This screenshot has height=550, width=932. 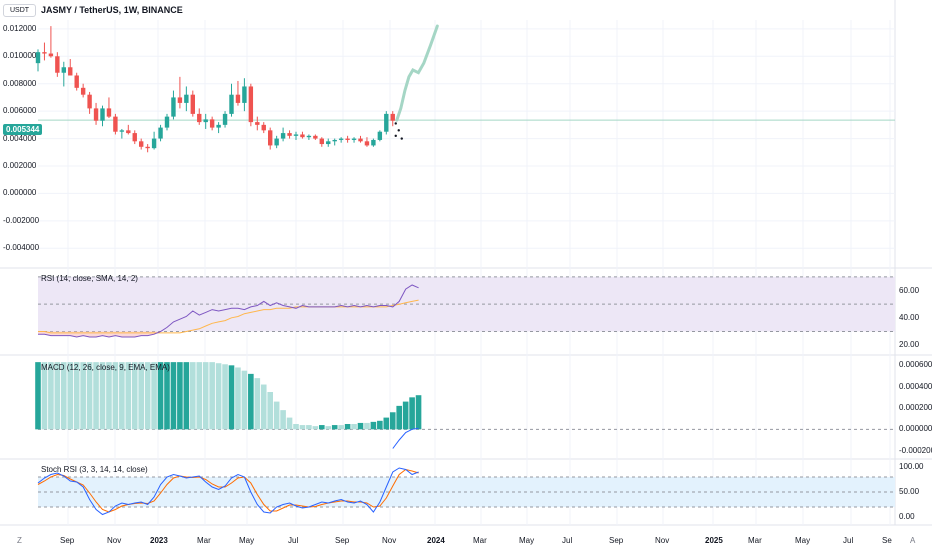 What do you see at coordinates (915, 386) in the screenshot?
I see `macd-tick-label: 0.000400` at bounding box center [915, 386].